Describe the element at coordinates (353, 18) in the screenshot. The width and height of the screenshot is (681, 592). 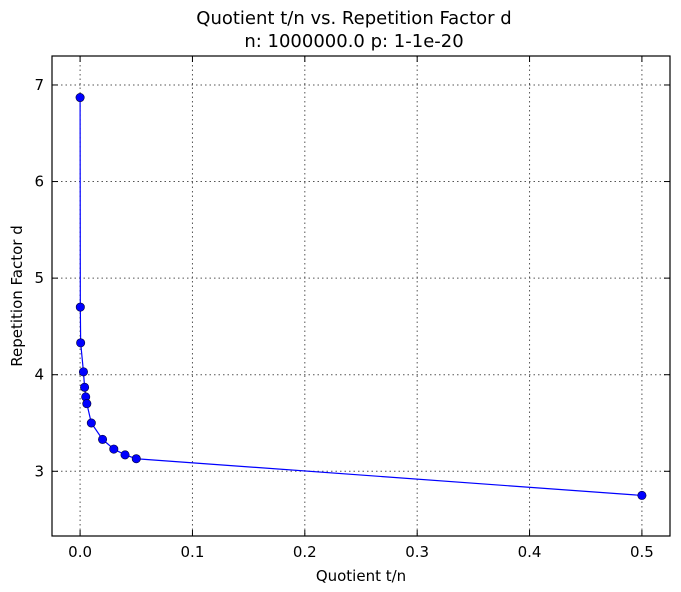
I see `chart-title: Quotient t/n vs. Repetition Factor d` at that location.